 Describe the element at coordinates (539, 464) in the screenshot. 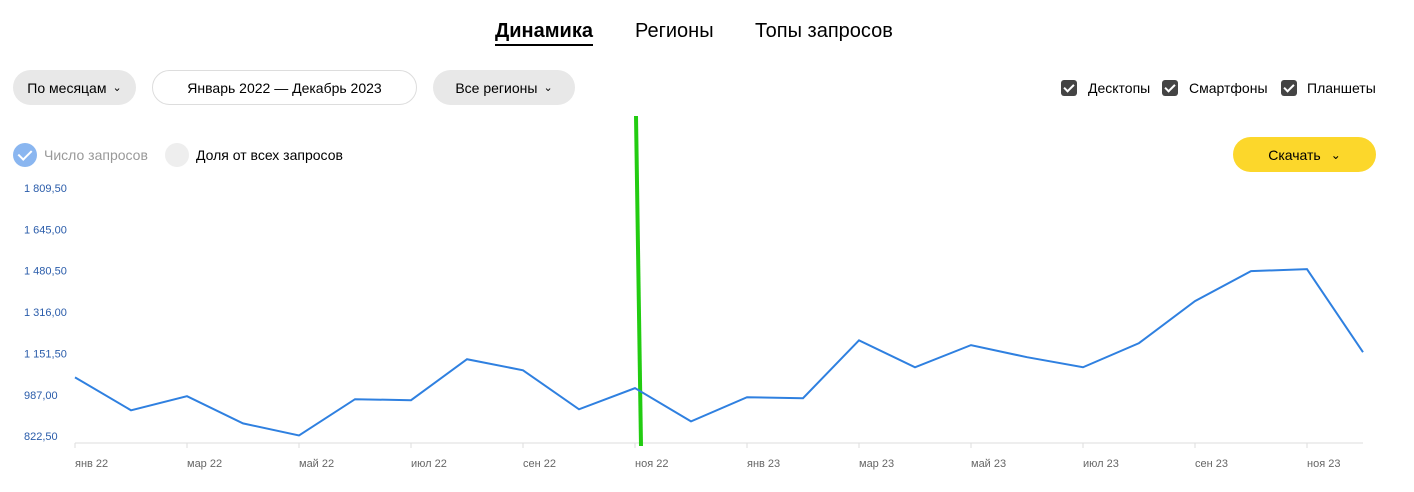

I see `x-tick-label: сен 22` at that location.